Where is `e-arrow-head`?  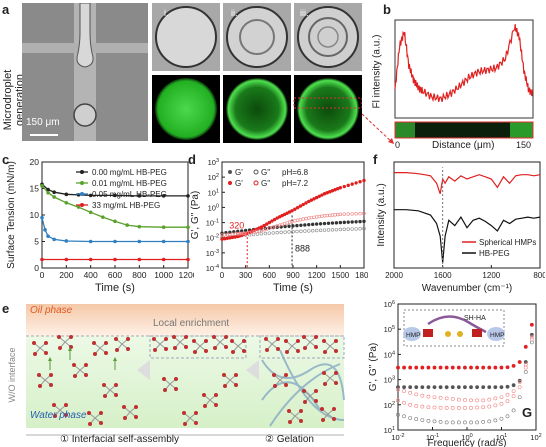
e-arrow-head is located at coordinates (70, 349).